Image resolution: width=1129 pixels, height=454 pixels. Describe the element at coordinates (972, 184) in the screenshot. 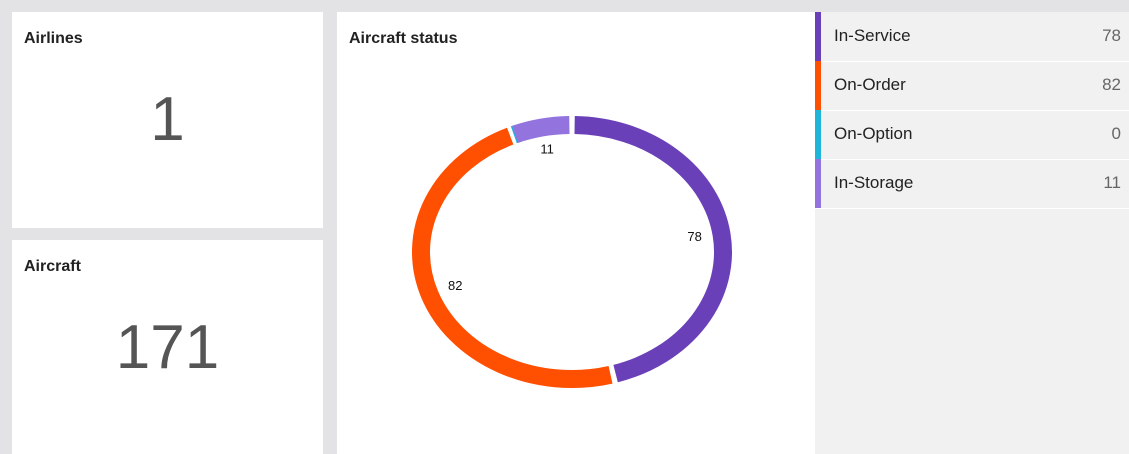

I see `legend-item: In-Storage 11` at that location.